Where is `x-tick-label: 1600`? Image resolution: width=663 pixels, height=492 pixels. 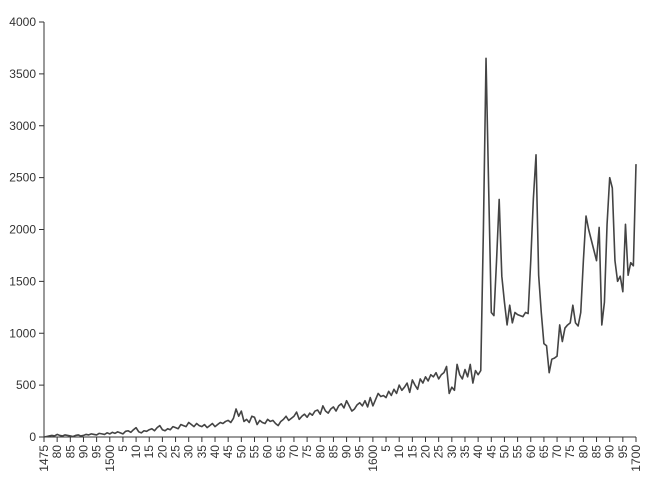
x-tick-label: 1600 is located at coordinates (373, 458).